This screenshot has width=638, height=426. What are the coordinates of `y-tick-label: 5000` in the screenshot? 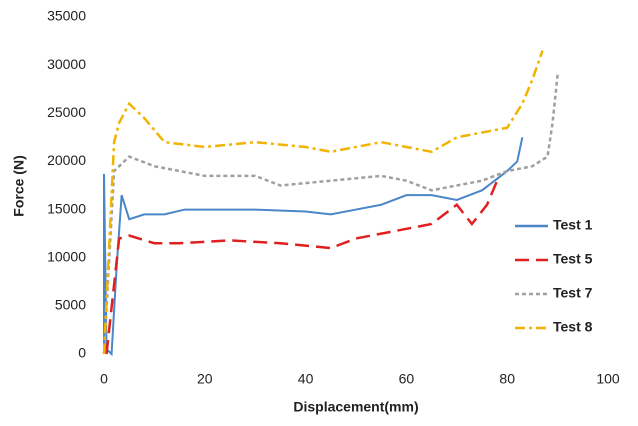 It's located at (70, 305).